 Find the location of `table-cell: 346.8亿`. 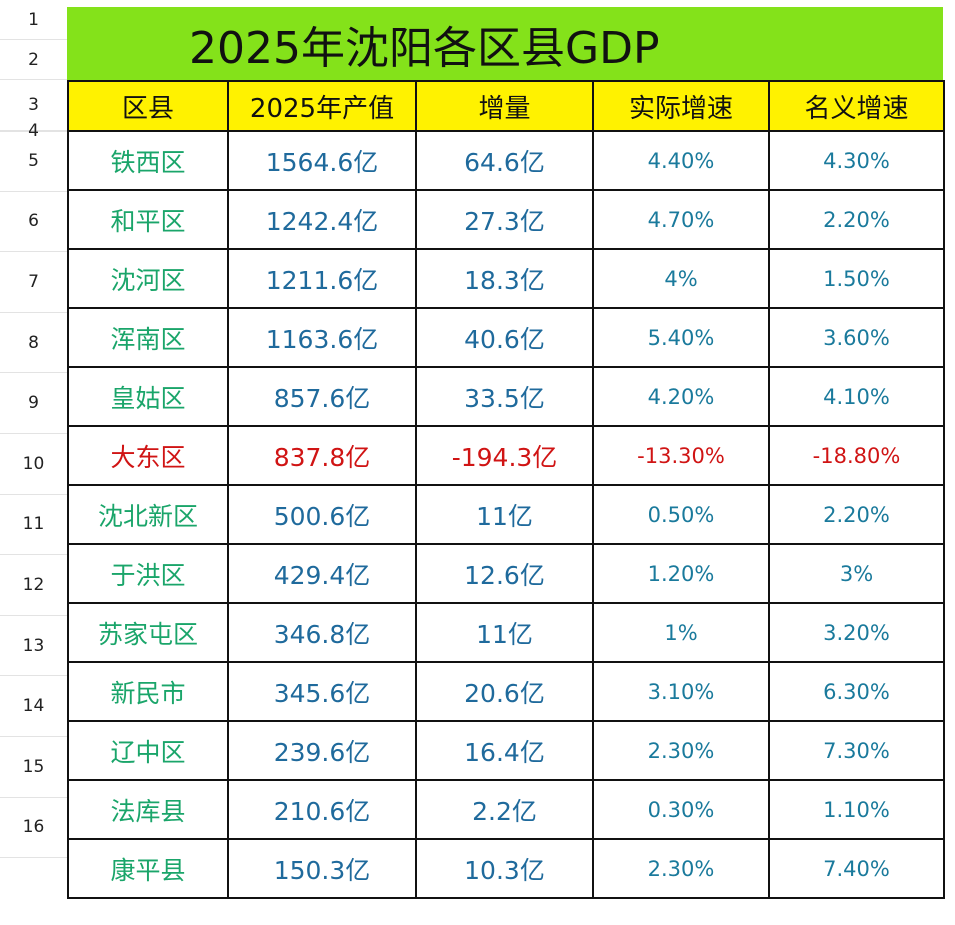

table-cell: 346.8亿 is located at coordinates (322, 632).